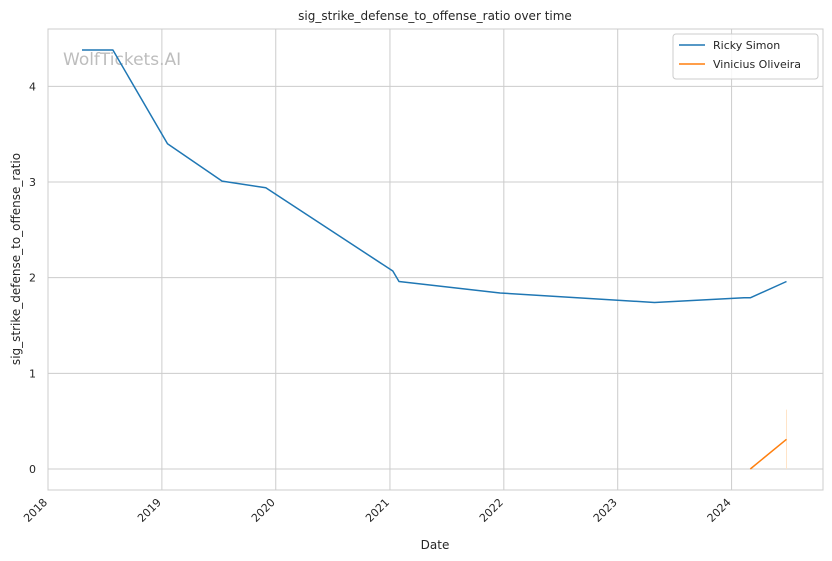  Describe the element at coordinates (16, 259) in the screenshot. I see `y-axis-label: sig_strike_defense_to_offense_ratio` at that location.